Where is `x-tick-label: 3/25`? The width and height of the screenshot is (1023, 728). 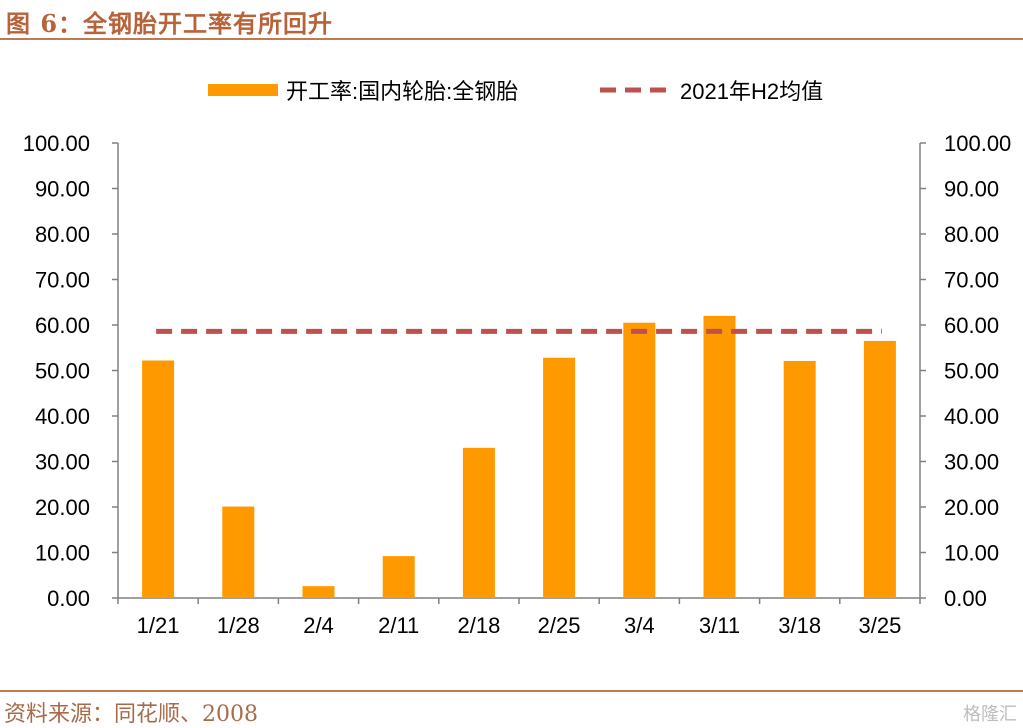 x-tick-label: 3/25 is located at coordinates (879, 625).